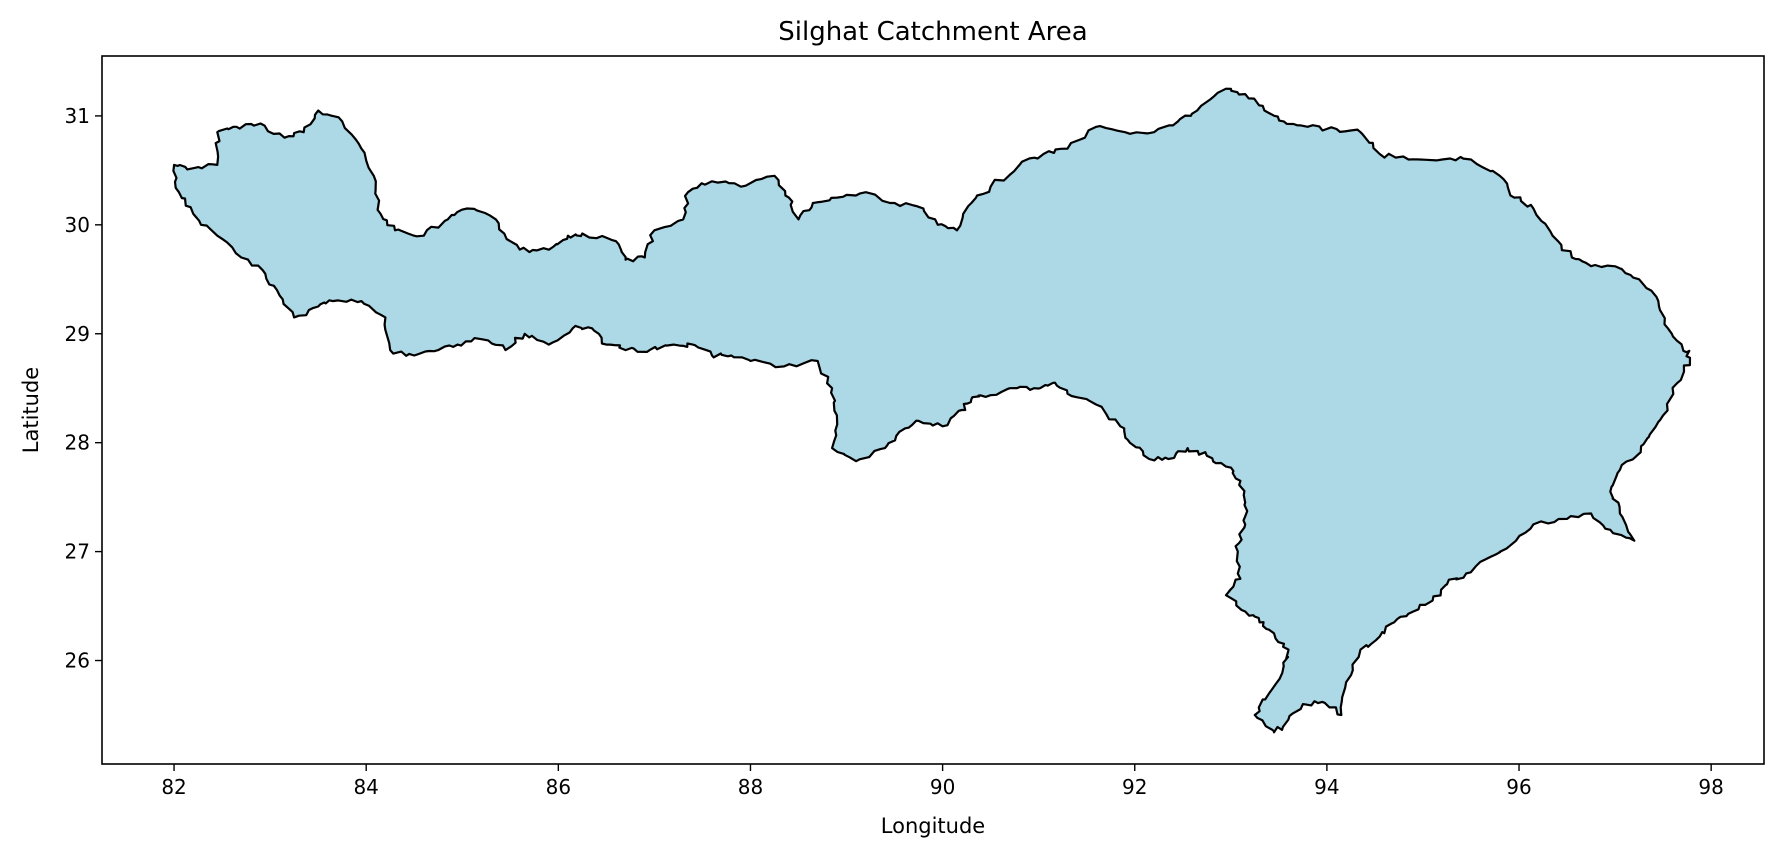 The image size is (1781, 857). I want to click on y-axis-label: Latitude, so click(31, 410).